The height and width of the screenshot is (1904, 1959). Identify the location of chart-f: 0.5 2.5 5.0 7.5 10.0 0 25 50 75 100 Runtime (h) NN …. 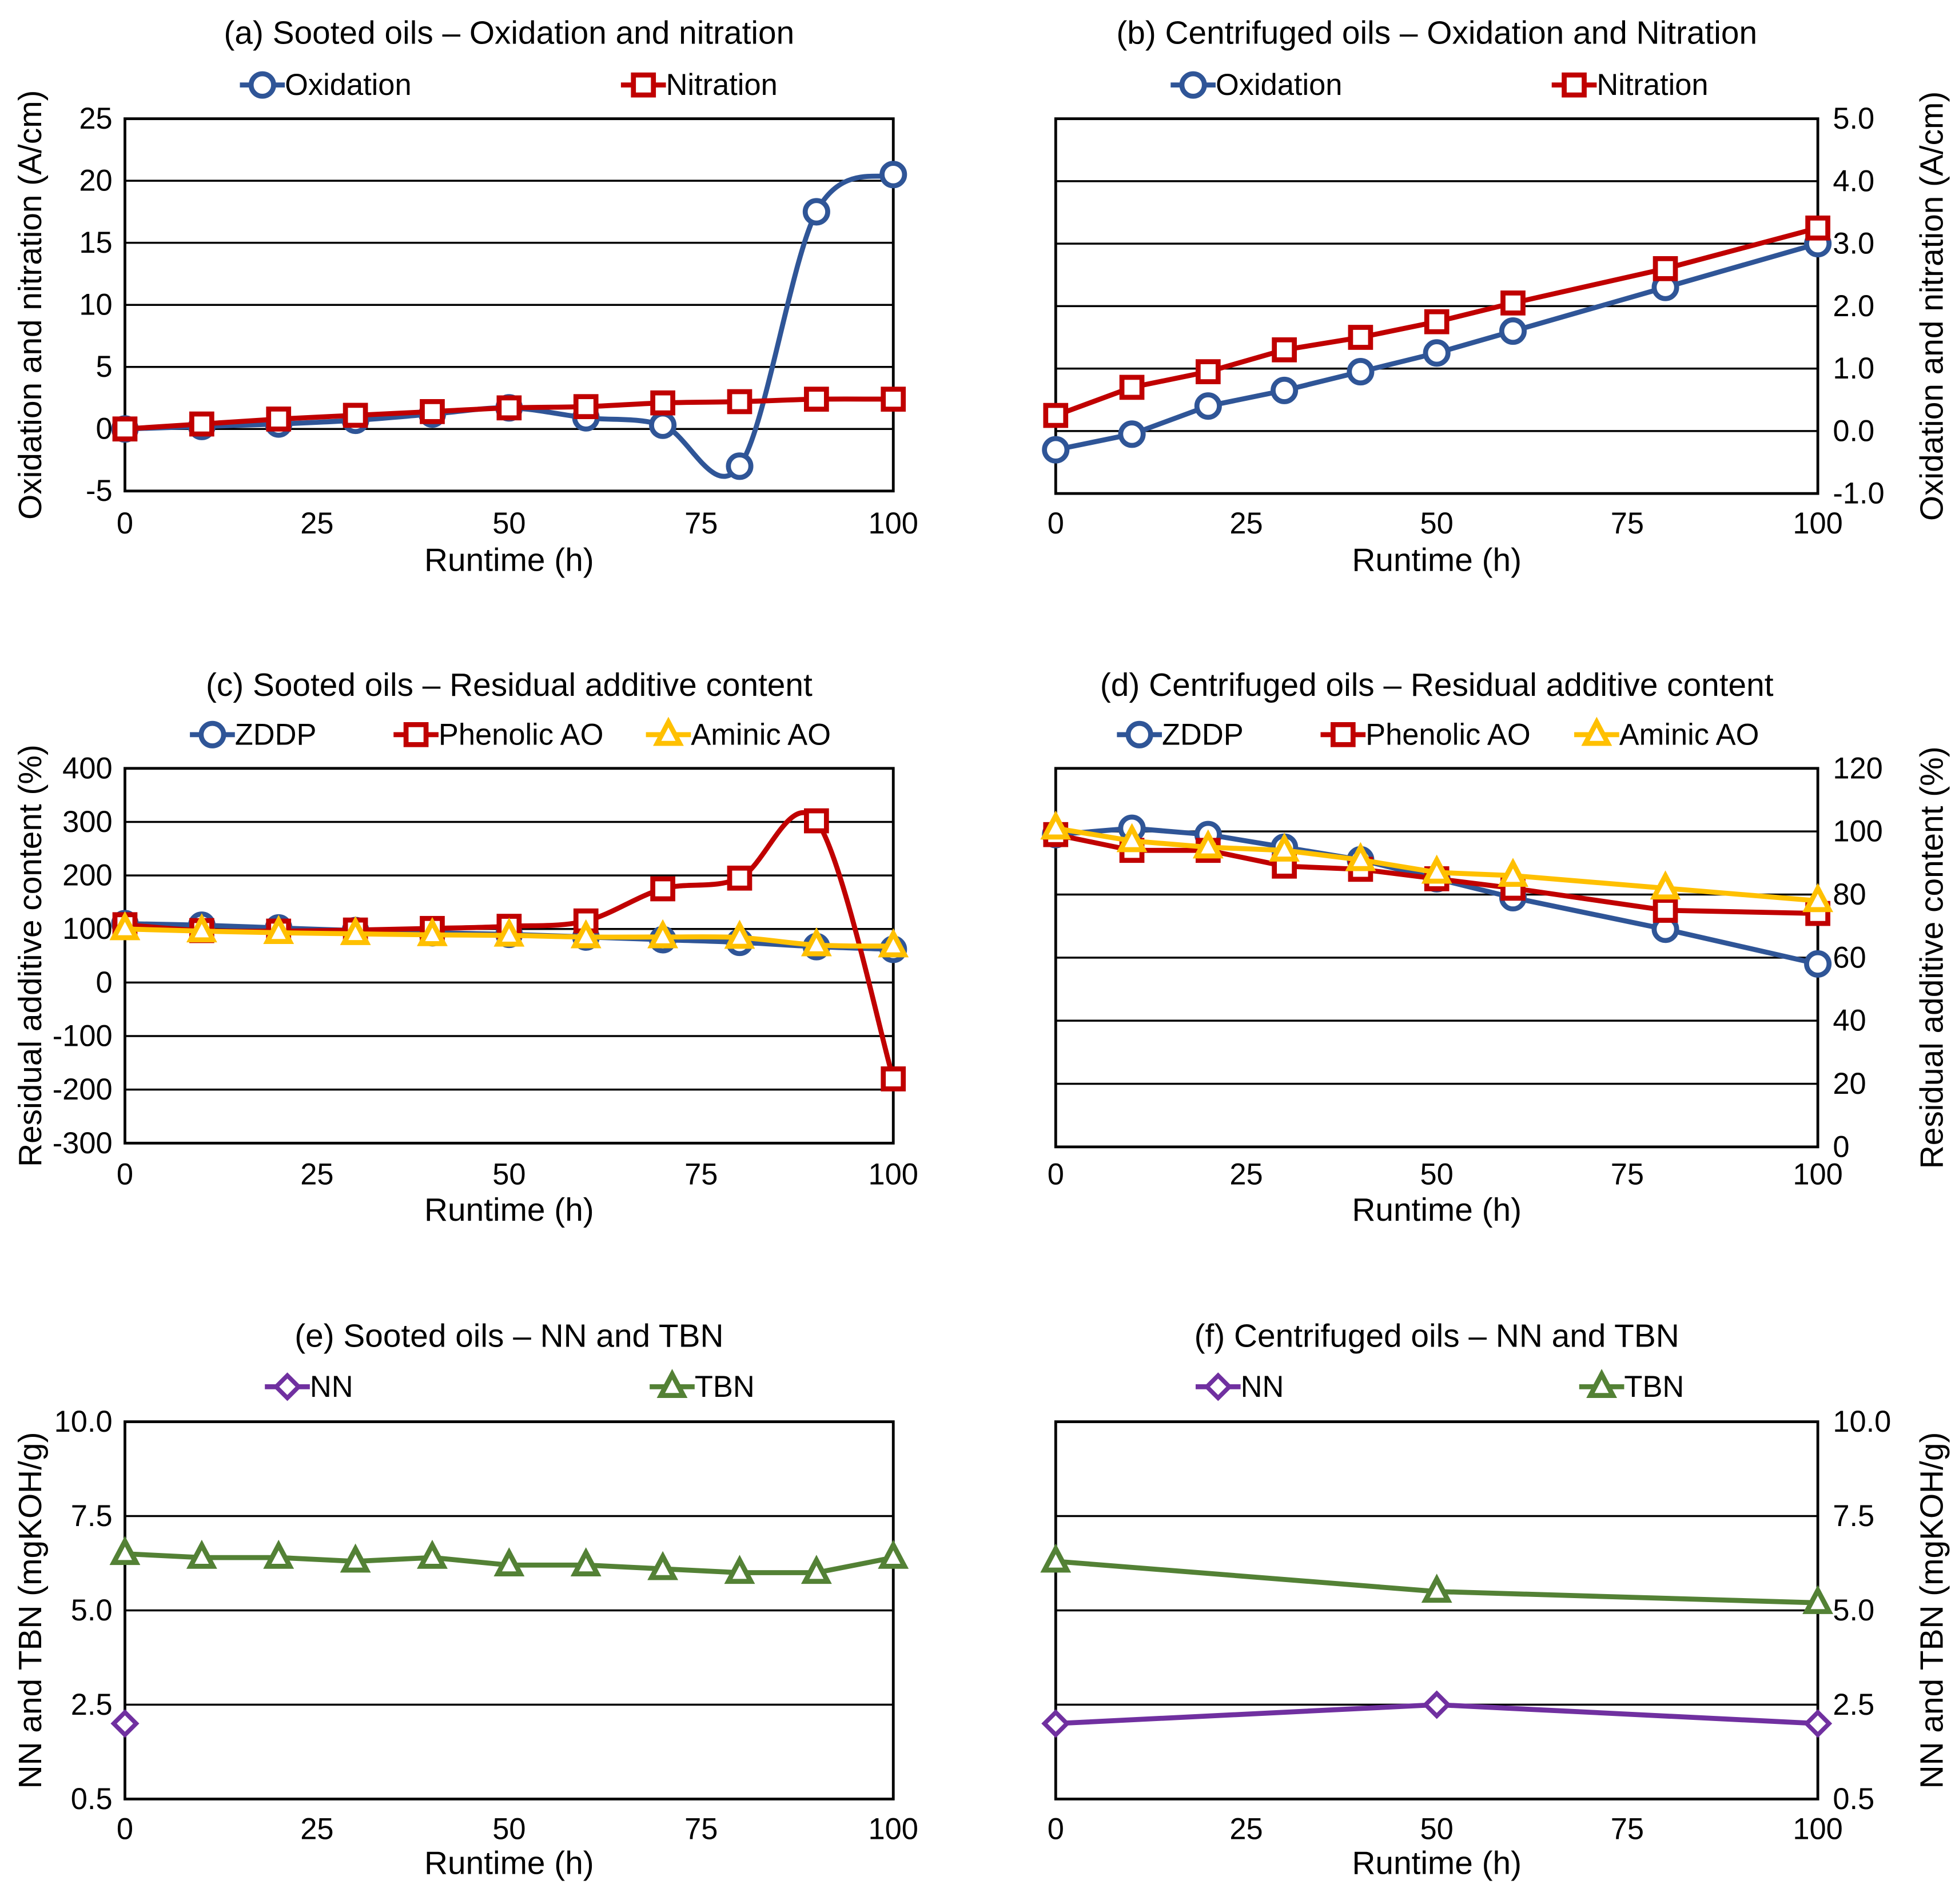
(1495, 1599).